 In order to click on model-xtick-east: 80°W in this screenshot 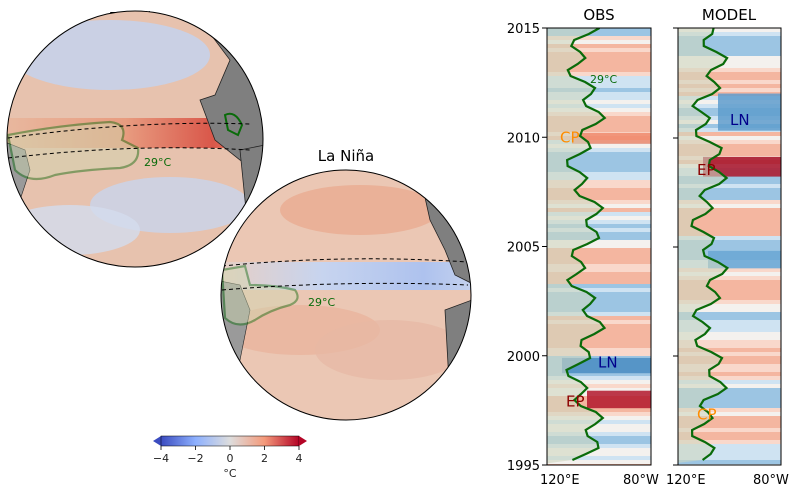, I will do `click(771, 480)`.